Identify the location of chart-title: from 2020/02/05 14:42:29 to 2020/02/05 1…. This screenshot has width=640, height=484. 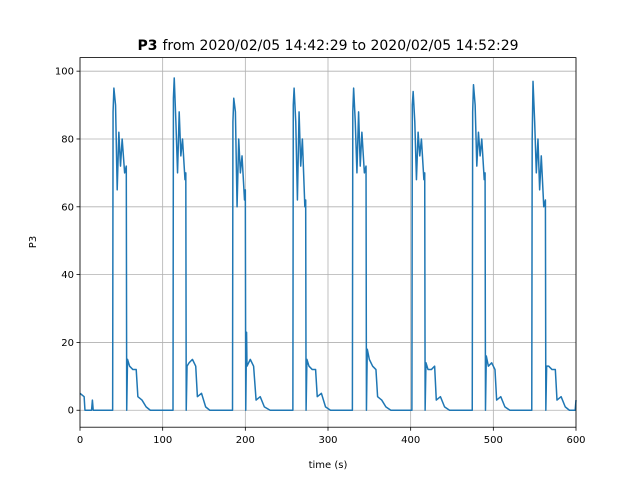
(340, 46).